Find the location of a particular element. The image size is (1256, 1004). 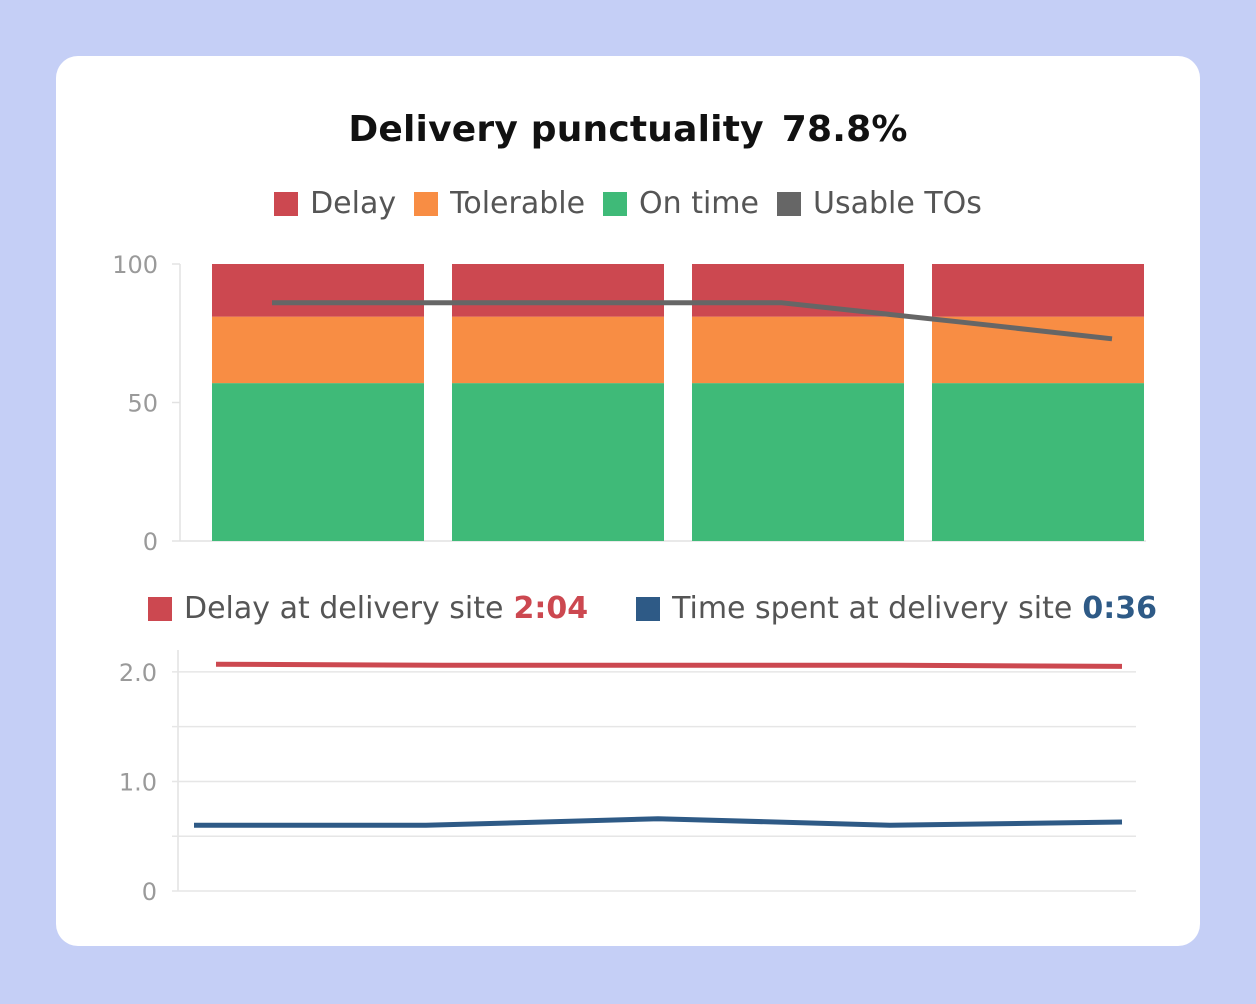

line-chart-y-tick-label: 0 is located at coordinates (149, 892).